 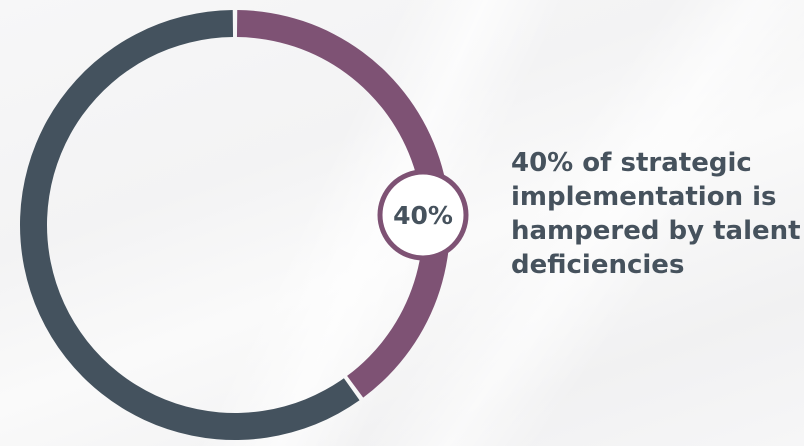 I want to click on badge-circle, so click(x=423, y=215).